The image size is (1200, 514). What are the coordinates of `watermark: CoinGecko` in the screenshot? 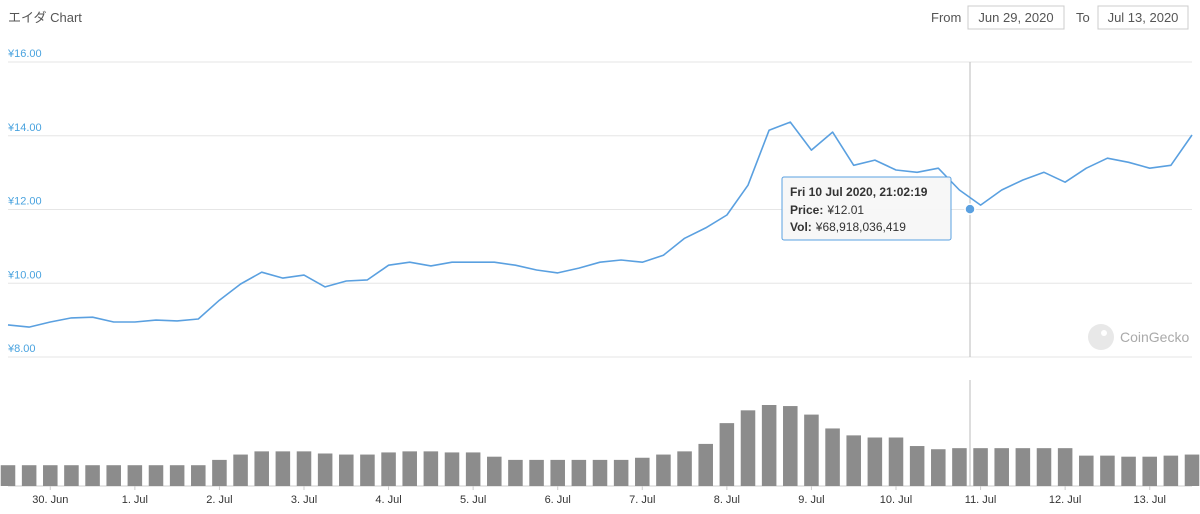 It's located at (1154, 337).